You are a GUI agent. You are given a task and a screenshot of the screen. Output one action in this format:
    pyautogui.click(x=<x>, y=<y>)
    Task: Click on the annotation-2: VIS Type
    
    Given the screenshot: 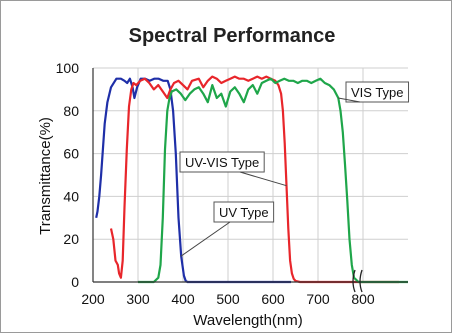 What is the action you would take?
    pyautogui.click(x=374, y=92)
    